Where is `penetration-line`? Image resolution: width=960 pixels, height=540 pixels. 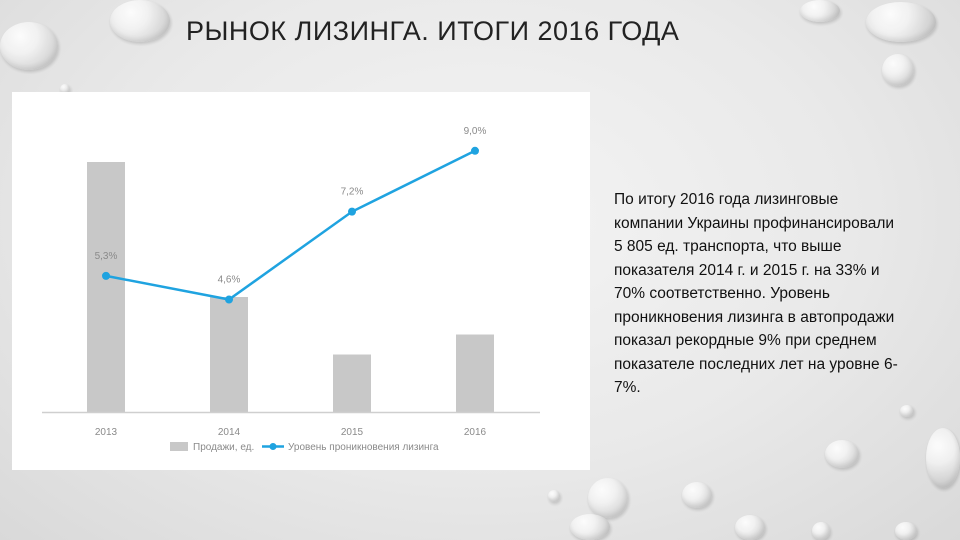 penetration-line is located at coordinates (290, 225).